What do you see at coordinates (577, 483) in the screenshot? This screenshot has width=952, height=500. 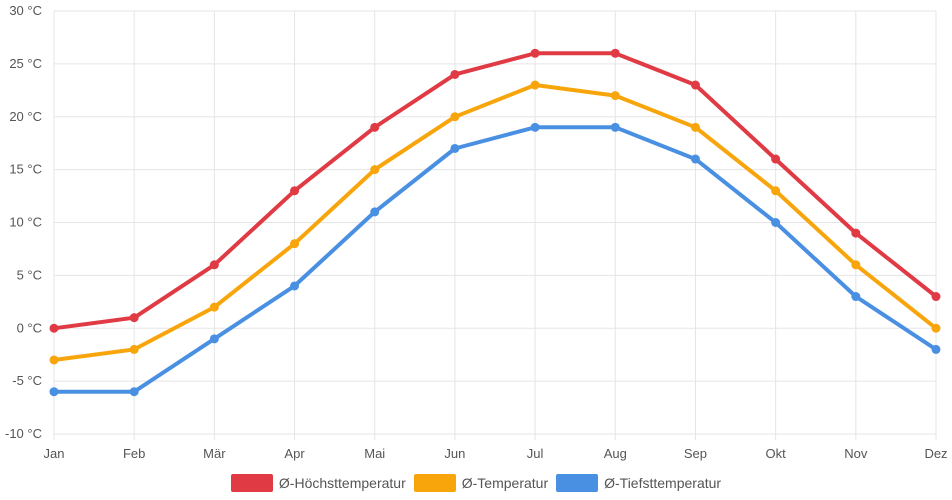 I see `legend-swatch-min-temp` at bounding box center [577, 483].